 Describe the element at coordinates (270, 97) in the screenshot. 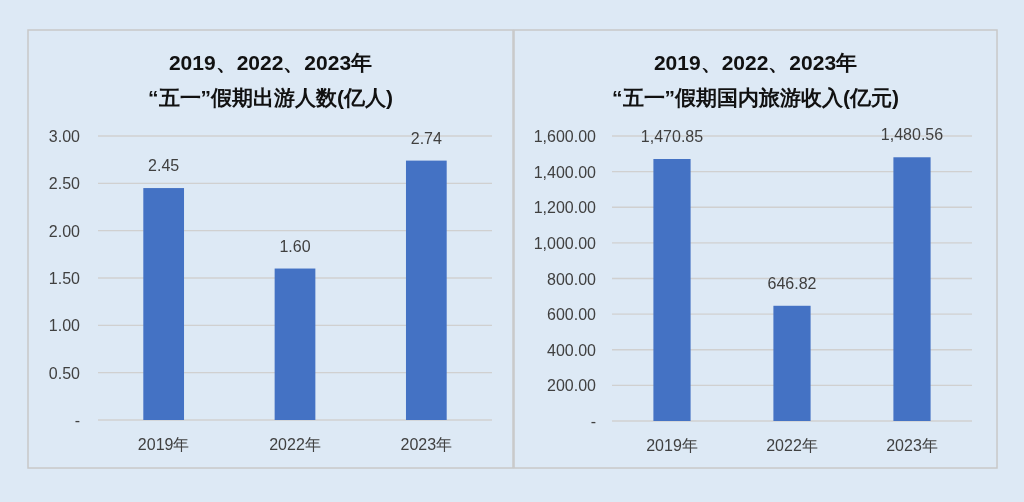

I see `chart-subtitle: “五一”假期出游人数(亿人)` at that location.